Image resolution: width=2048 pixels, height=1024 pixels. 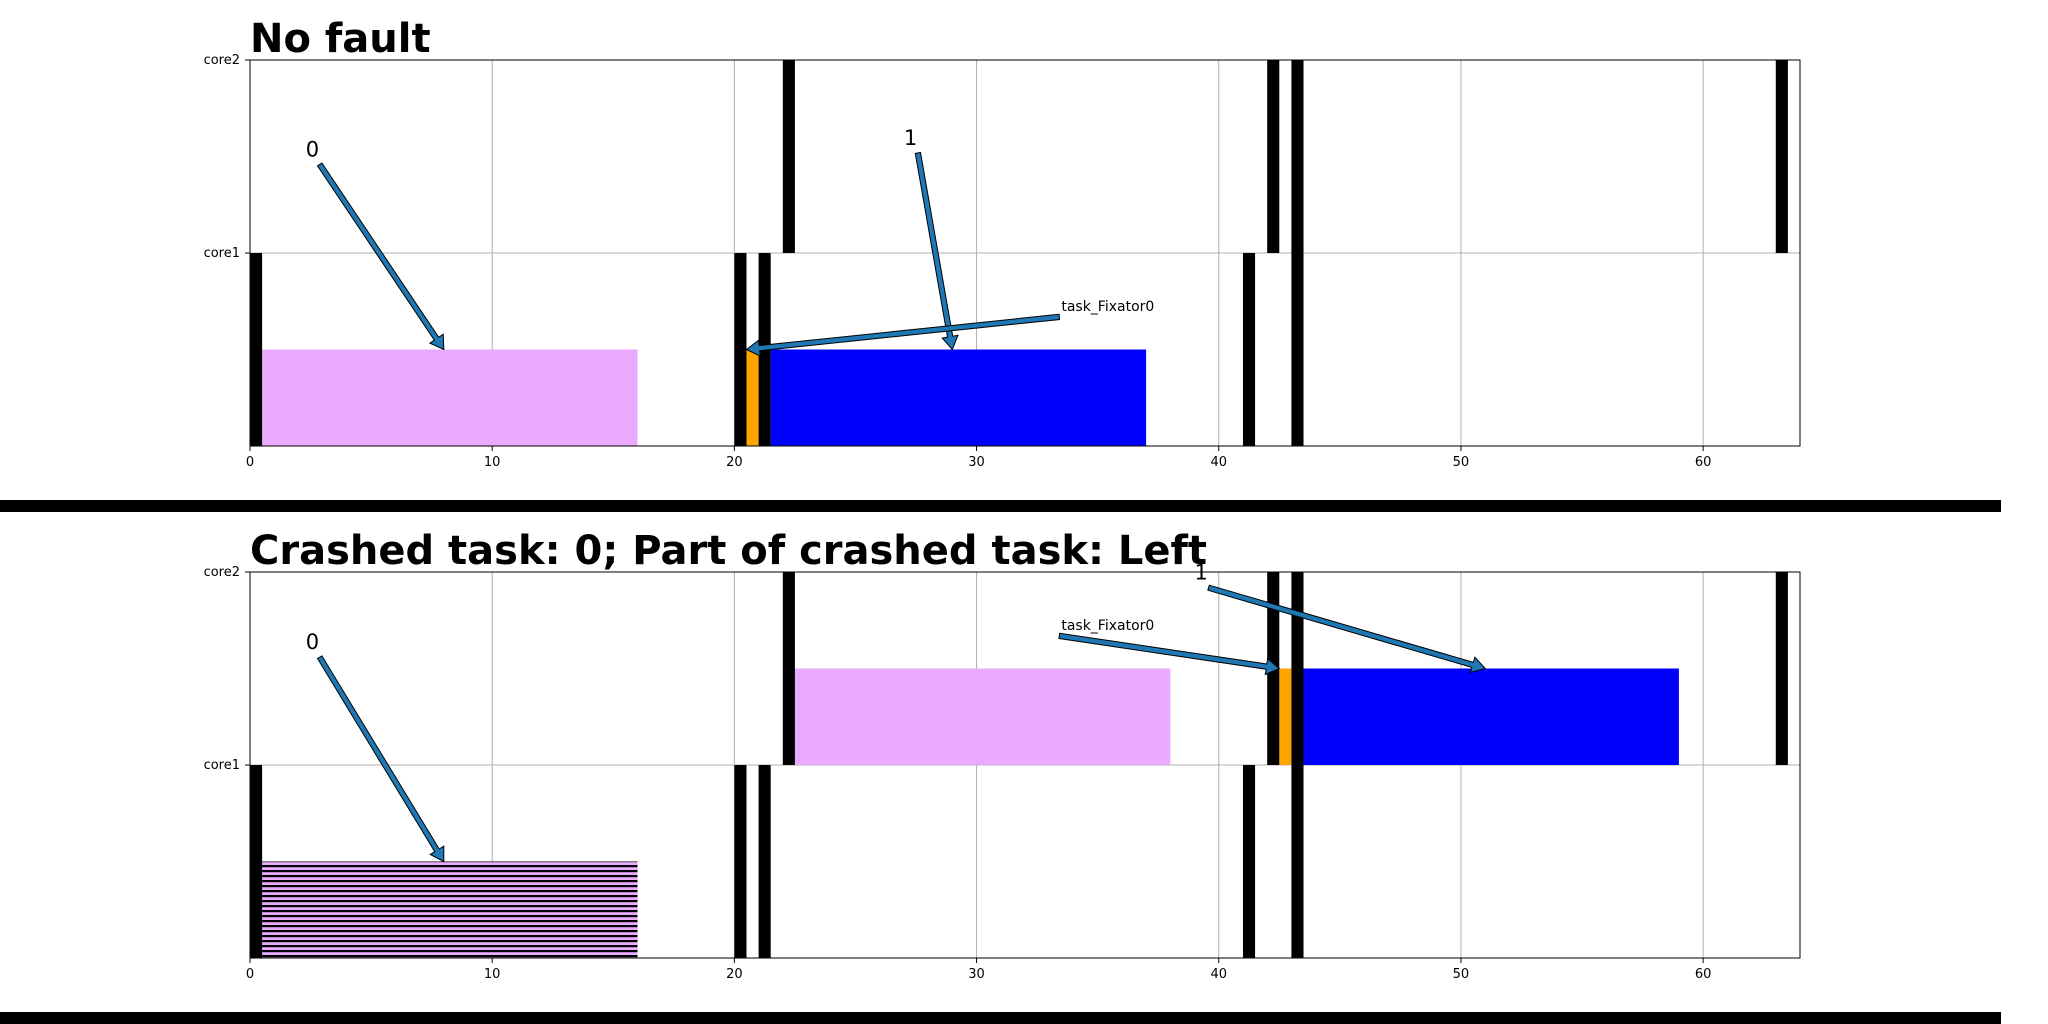 I want to click on chart-title: No fault, so click(x=340, y=39).